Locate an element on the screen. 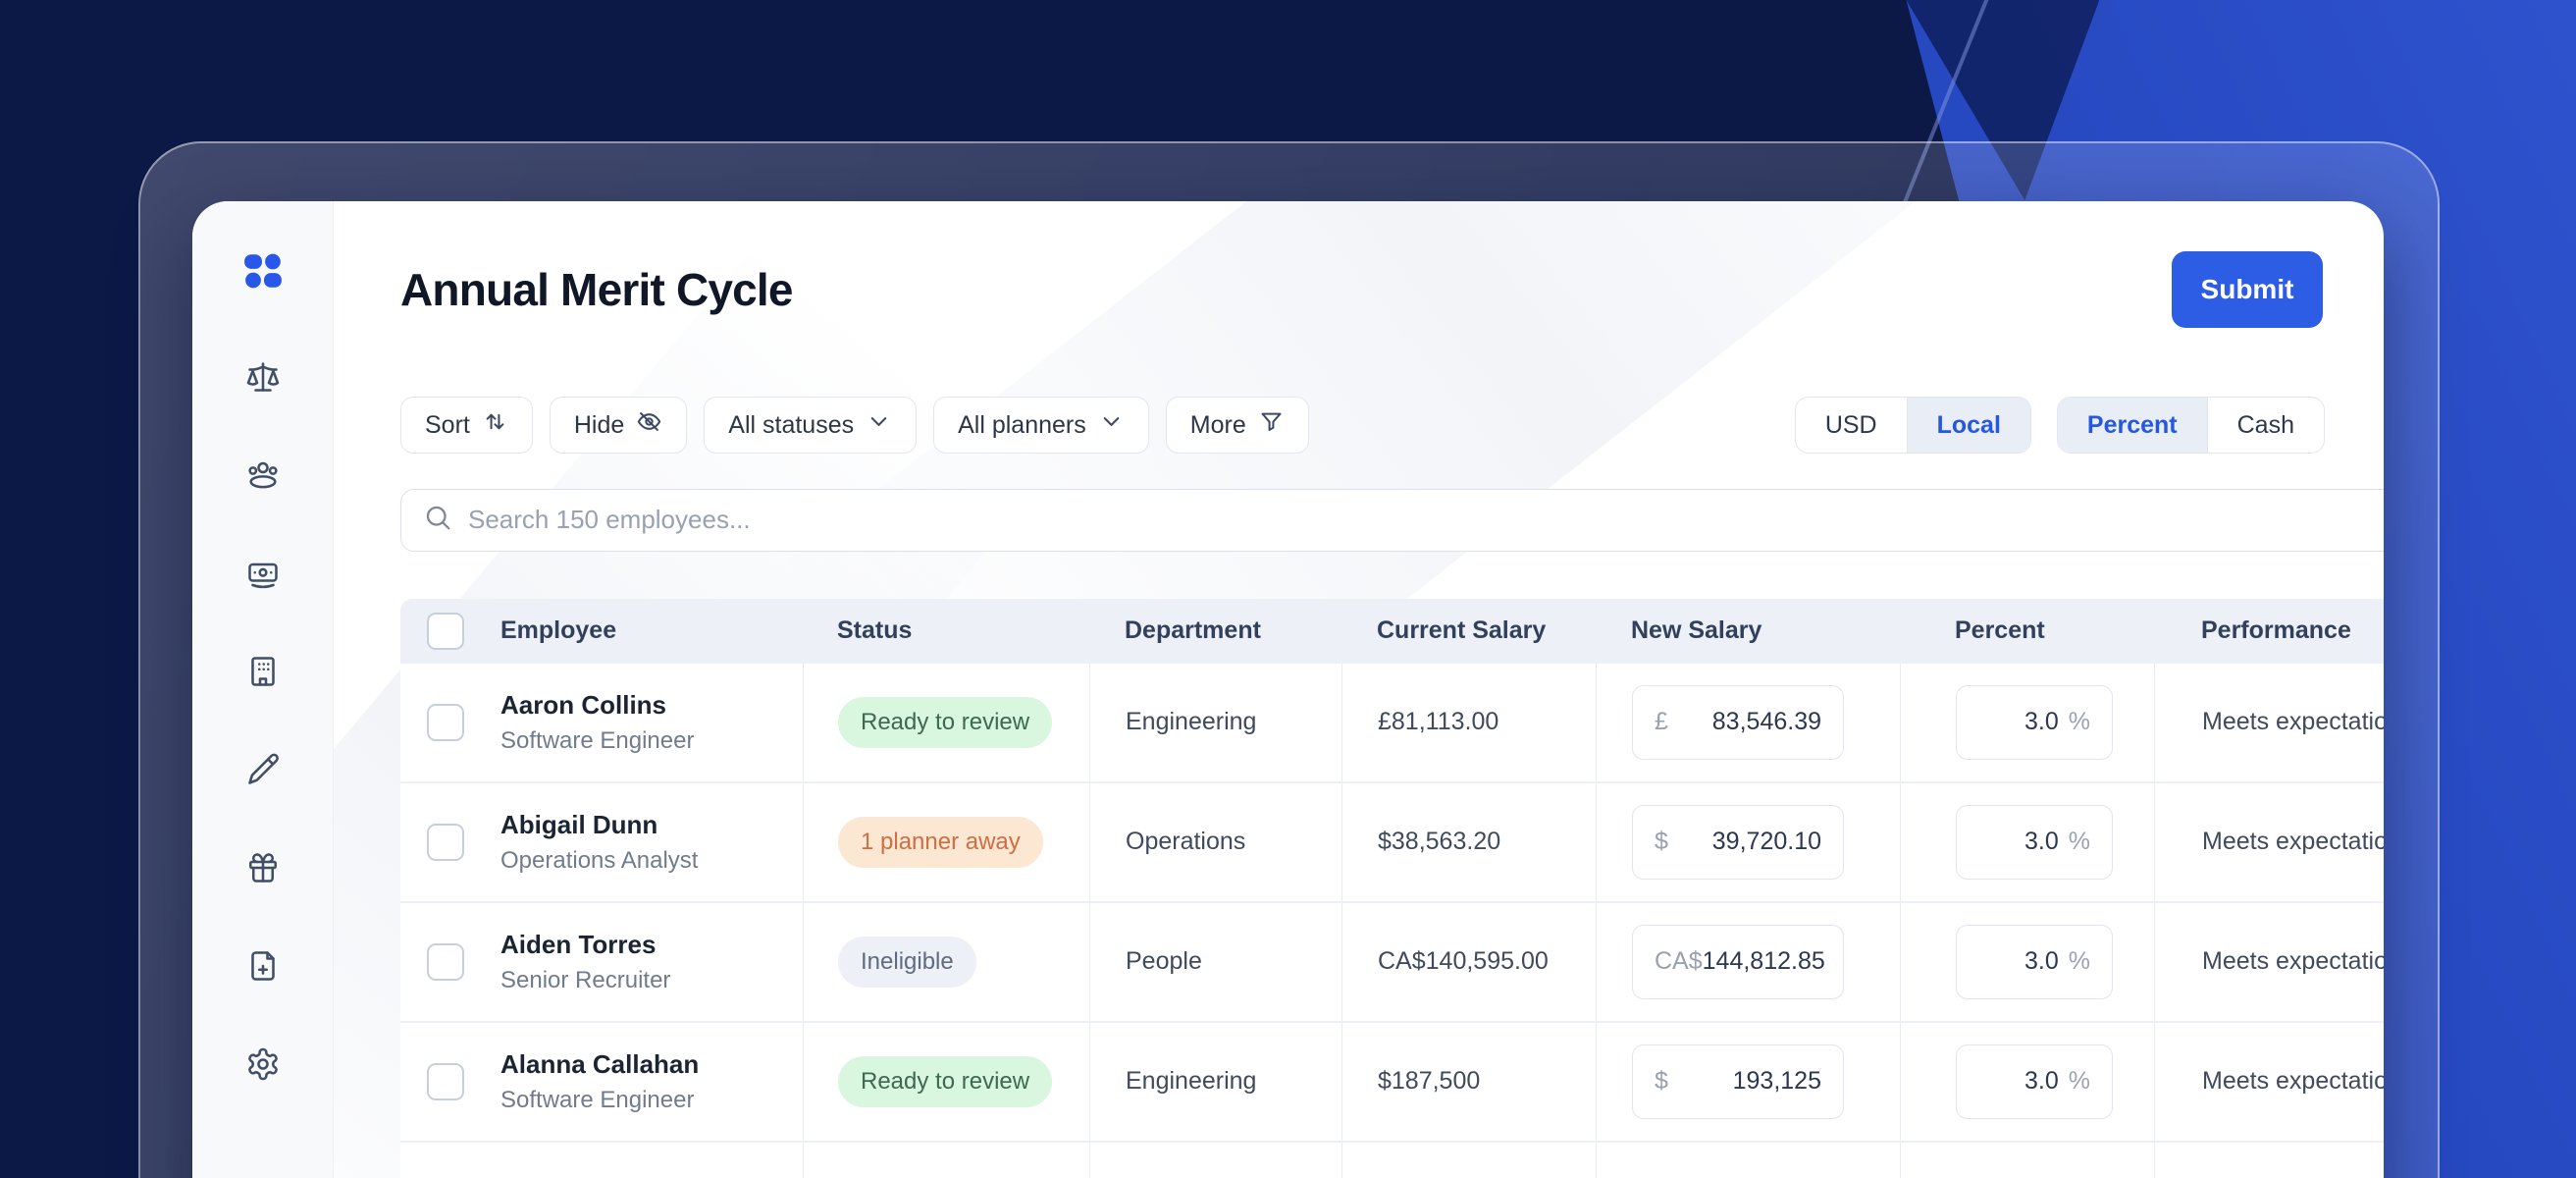 This screenshot has height=1178, width=2576. documents-icon is located at coordinates (263, 966).